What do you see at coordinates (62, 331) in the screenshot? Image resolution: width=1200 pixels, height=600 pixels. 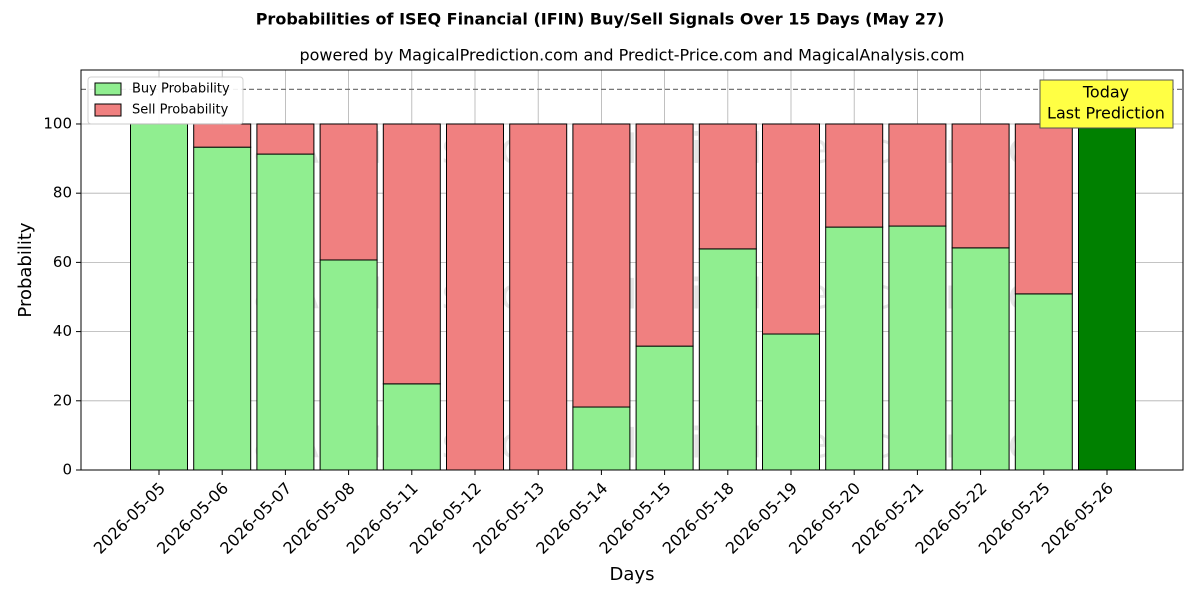 I see `y-tick-label: 40` at bounding box center [62, 331].